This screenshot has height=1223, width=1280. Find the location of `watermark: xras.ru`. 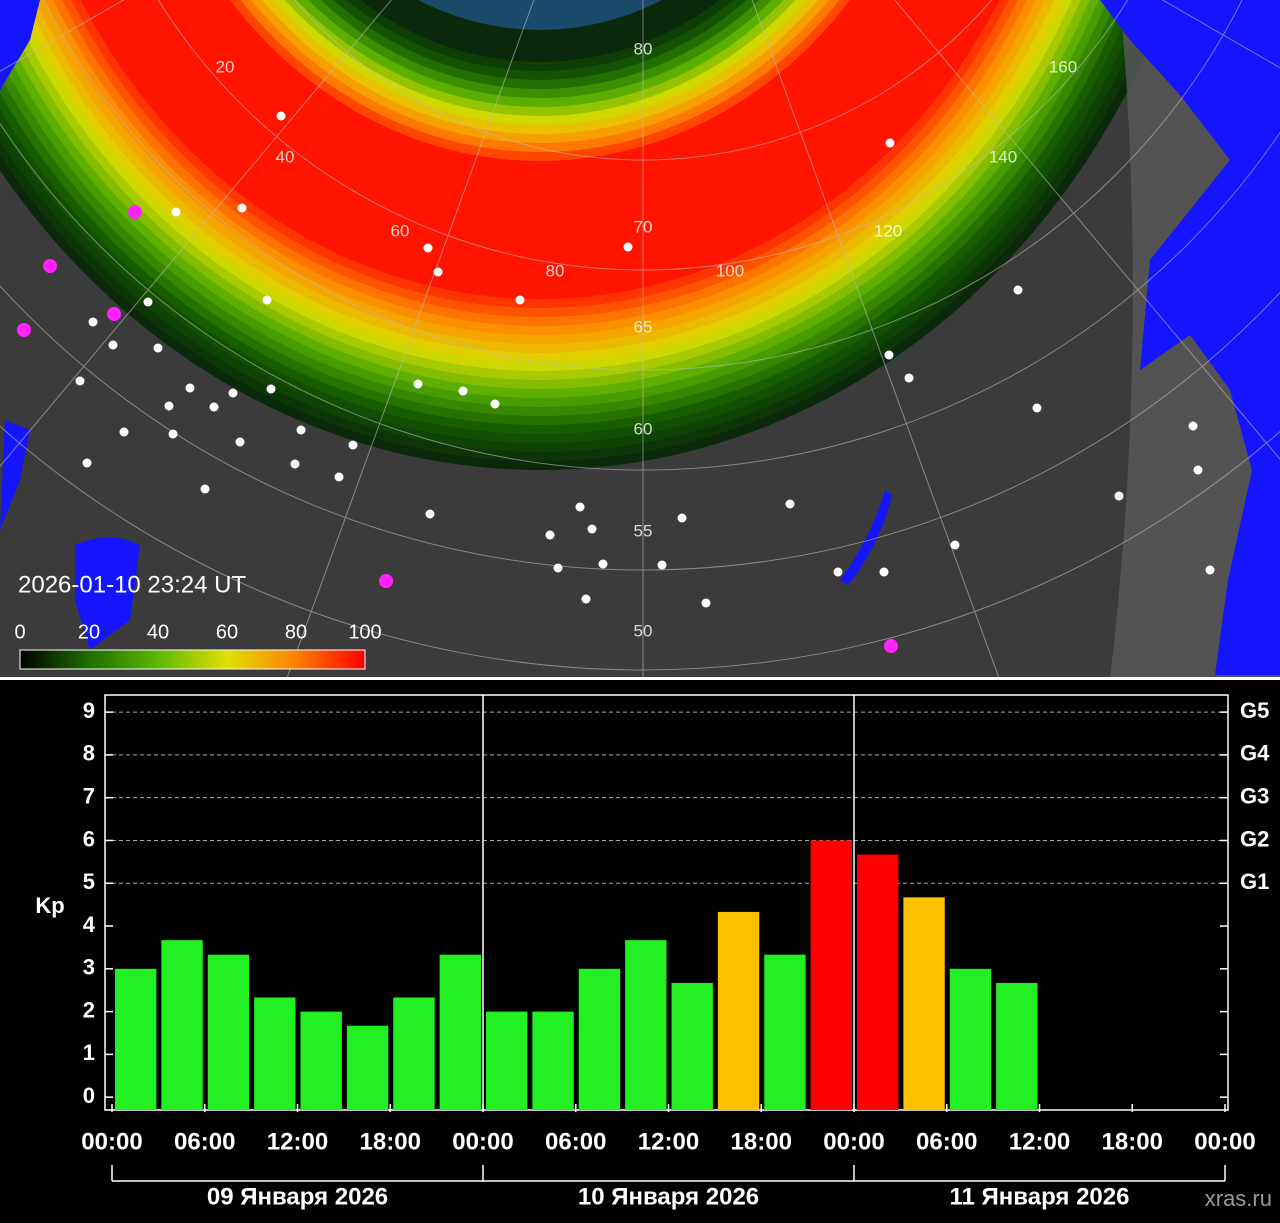

watermark: xras.ru is located at coordinates (1238, 1198).